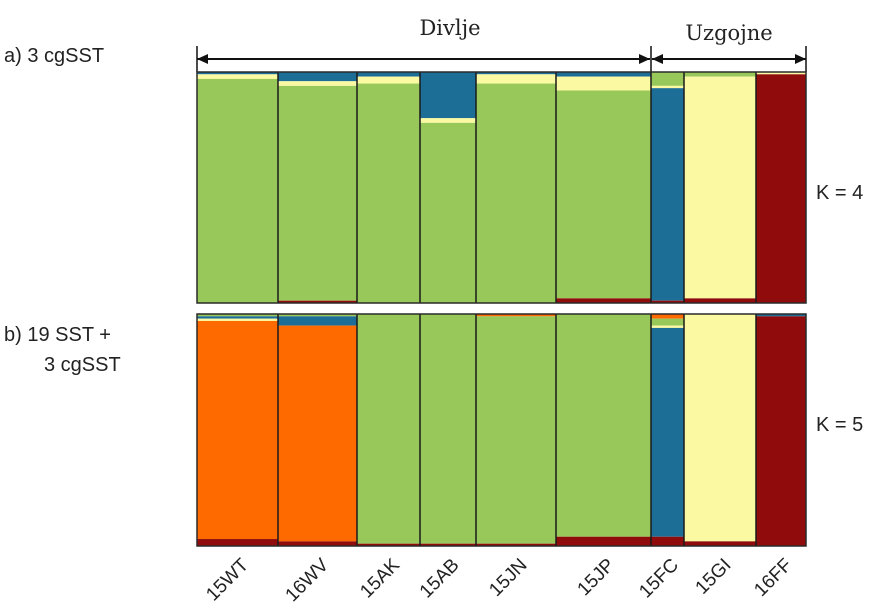 Image resolution: width=881 pixels, height=612 pixels. I want to click on group-label-uzgojne: Uzgojne, so click(728, 33).